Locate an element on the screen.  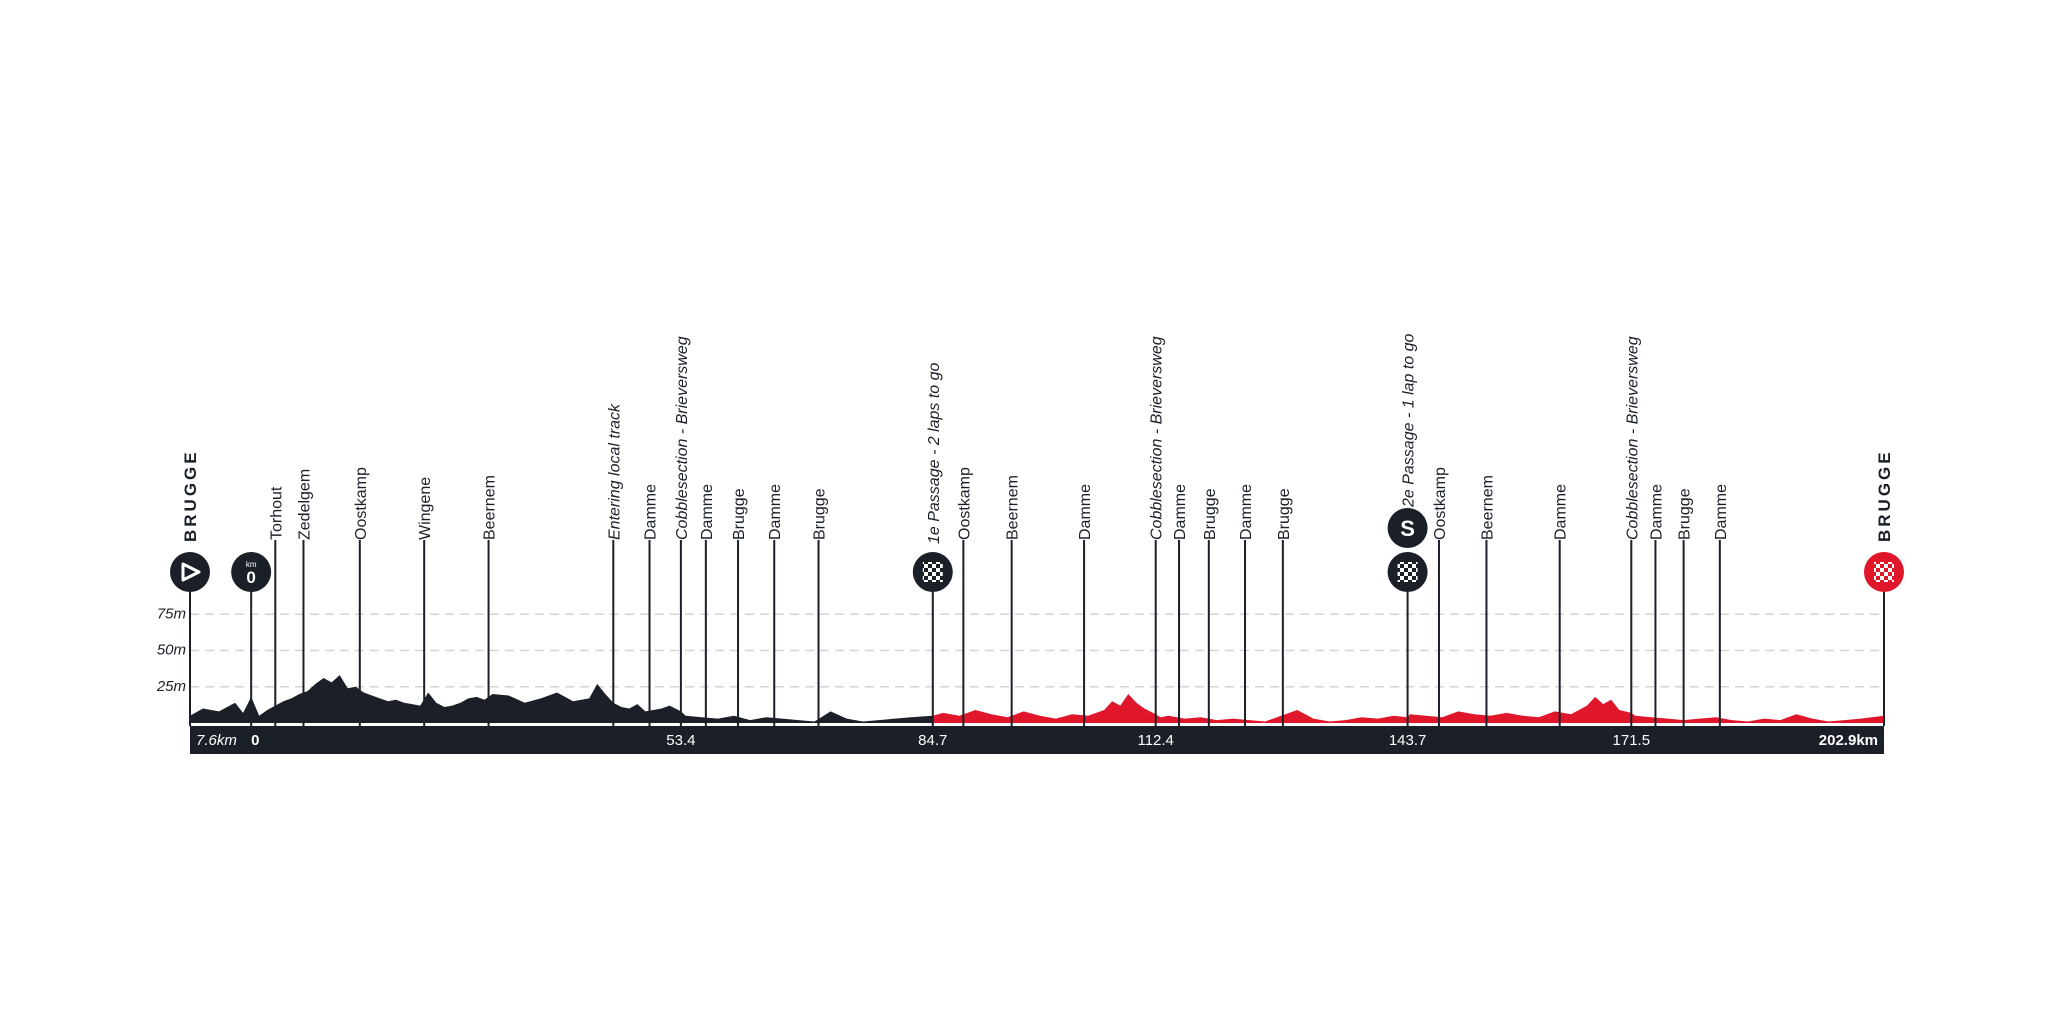
km-label: 112.4 is located at coordinates (1155, 740).